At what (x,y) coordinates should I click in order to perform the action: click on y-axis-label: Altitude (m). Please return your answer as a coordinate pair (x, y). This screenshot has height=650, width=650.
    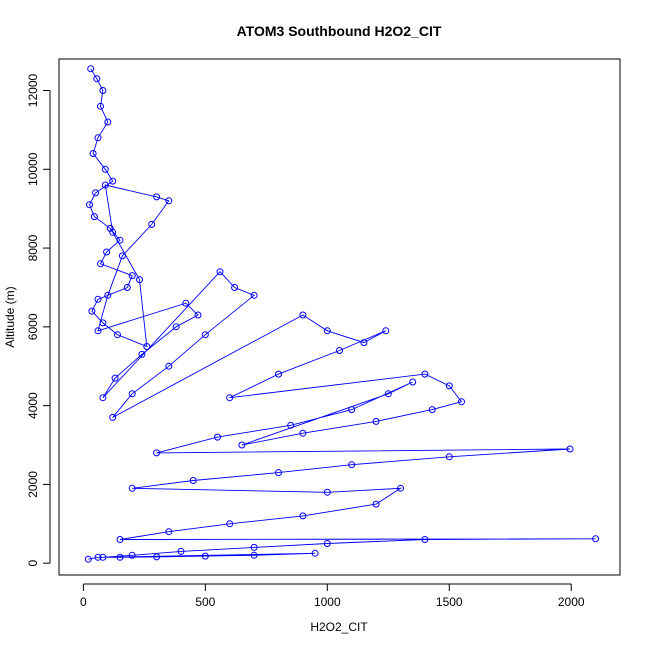
    Looking at the image, I should click on (10, 316).